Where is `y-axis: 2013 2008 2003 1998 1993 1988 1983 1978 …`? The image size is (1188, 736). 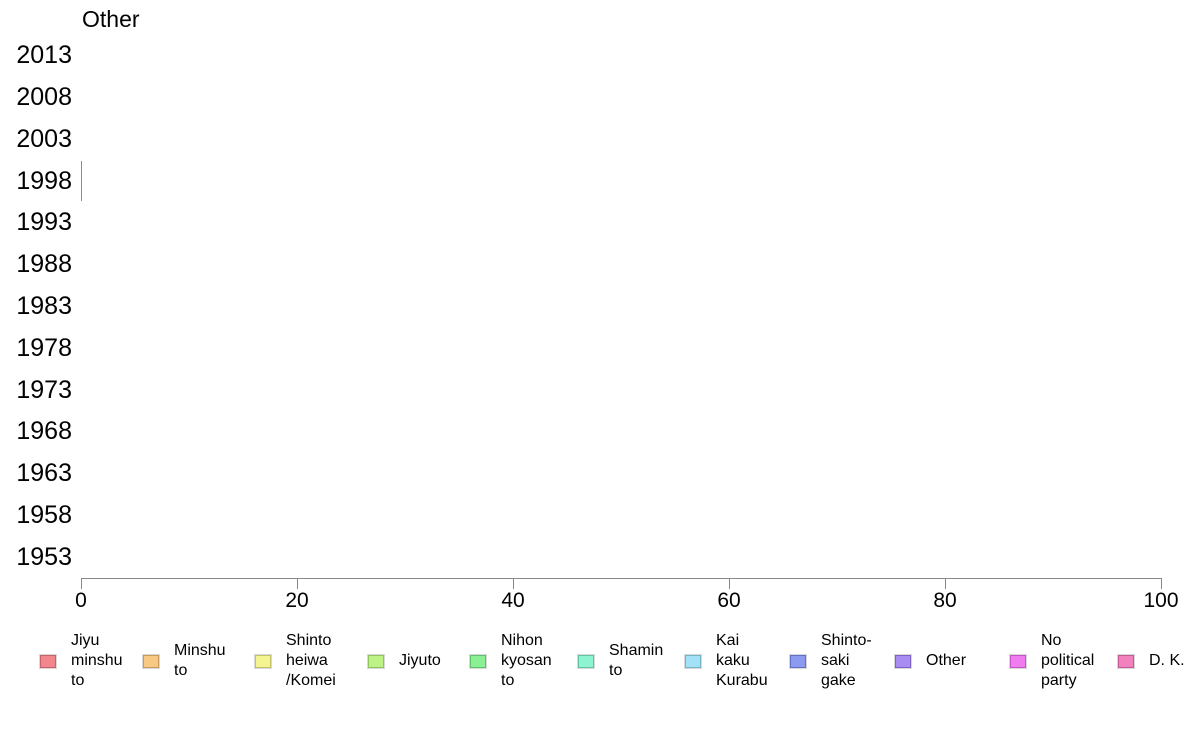 y-axis: 2013 2008 2003 1998 1993 1988 1983 1978 … is located at coordinates (36, 306).